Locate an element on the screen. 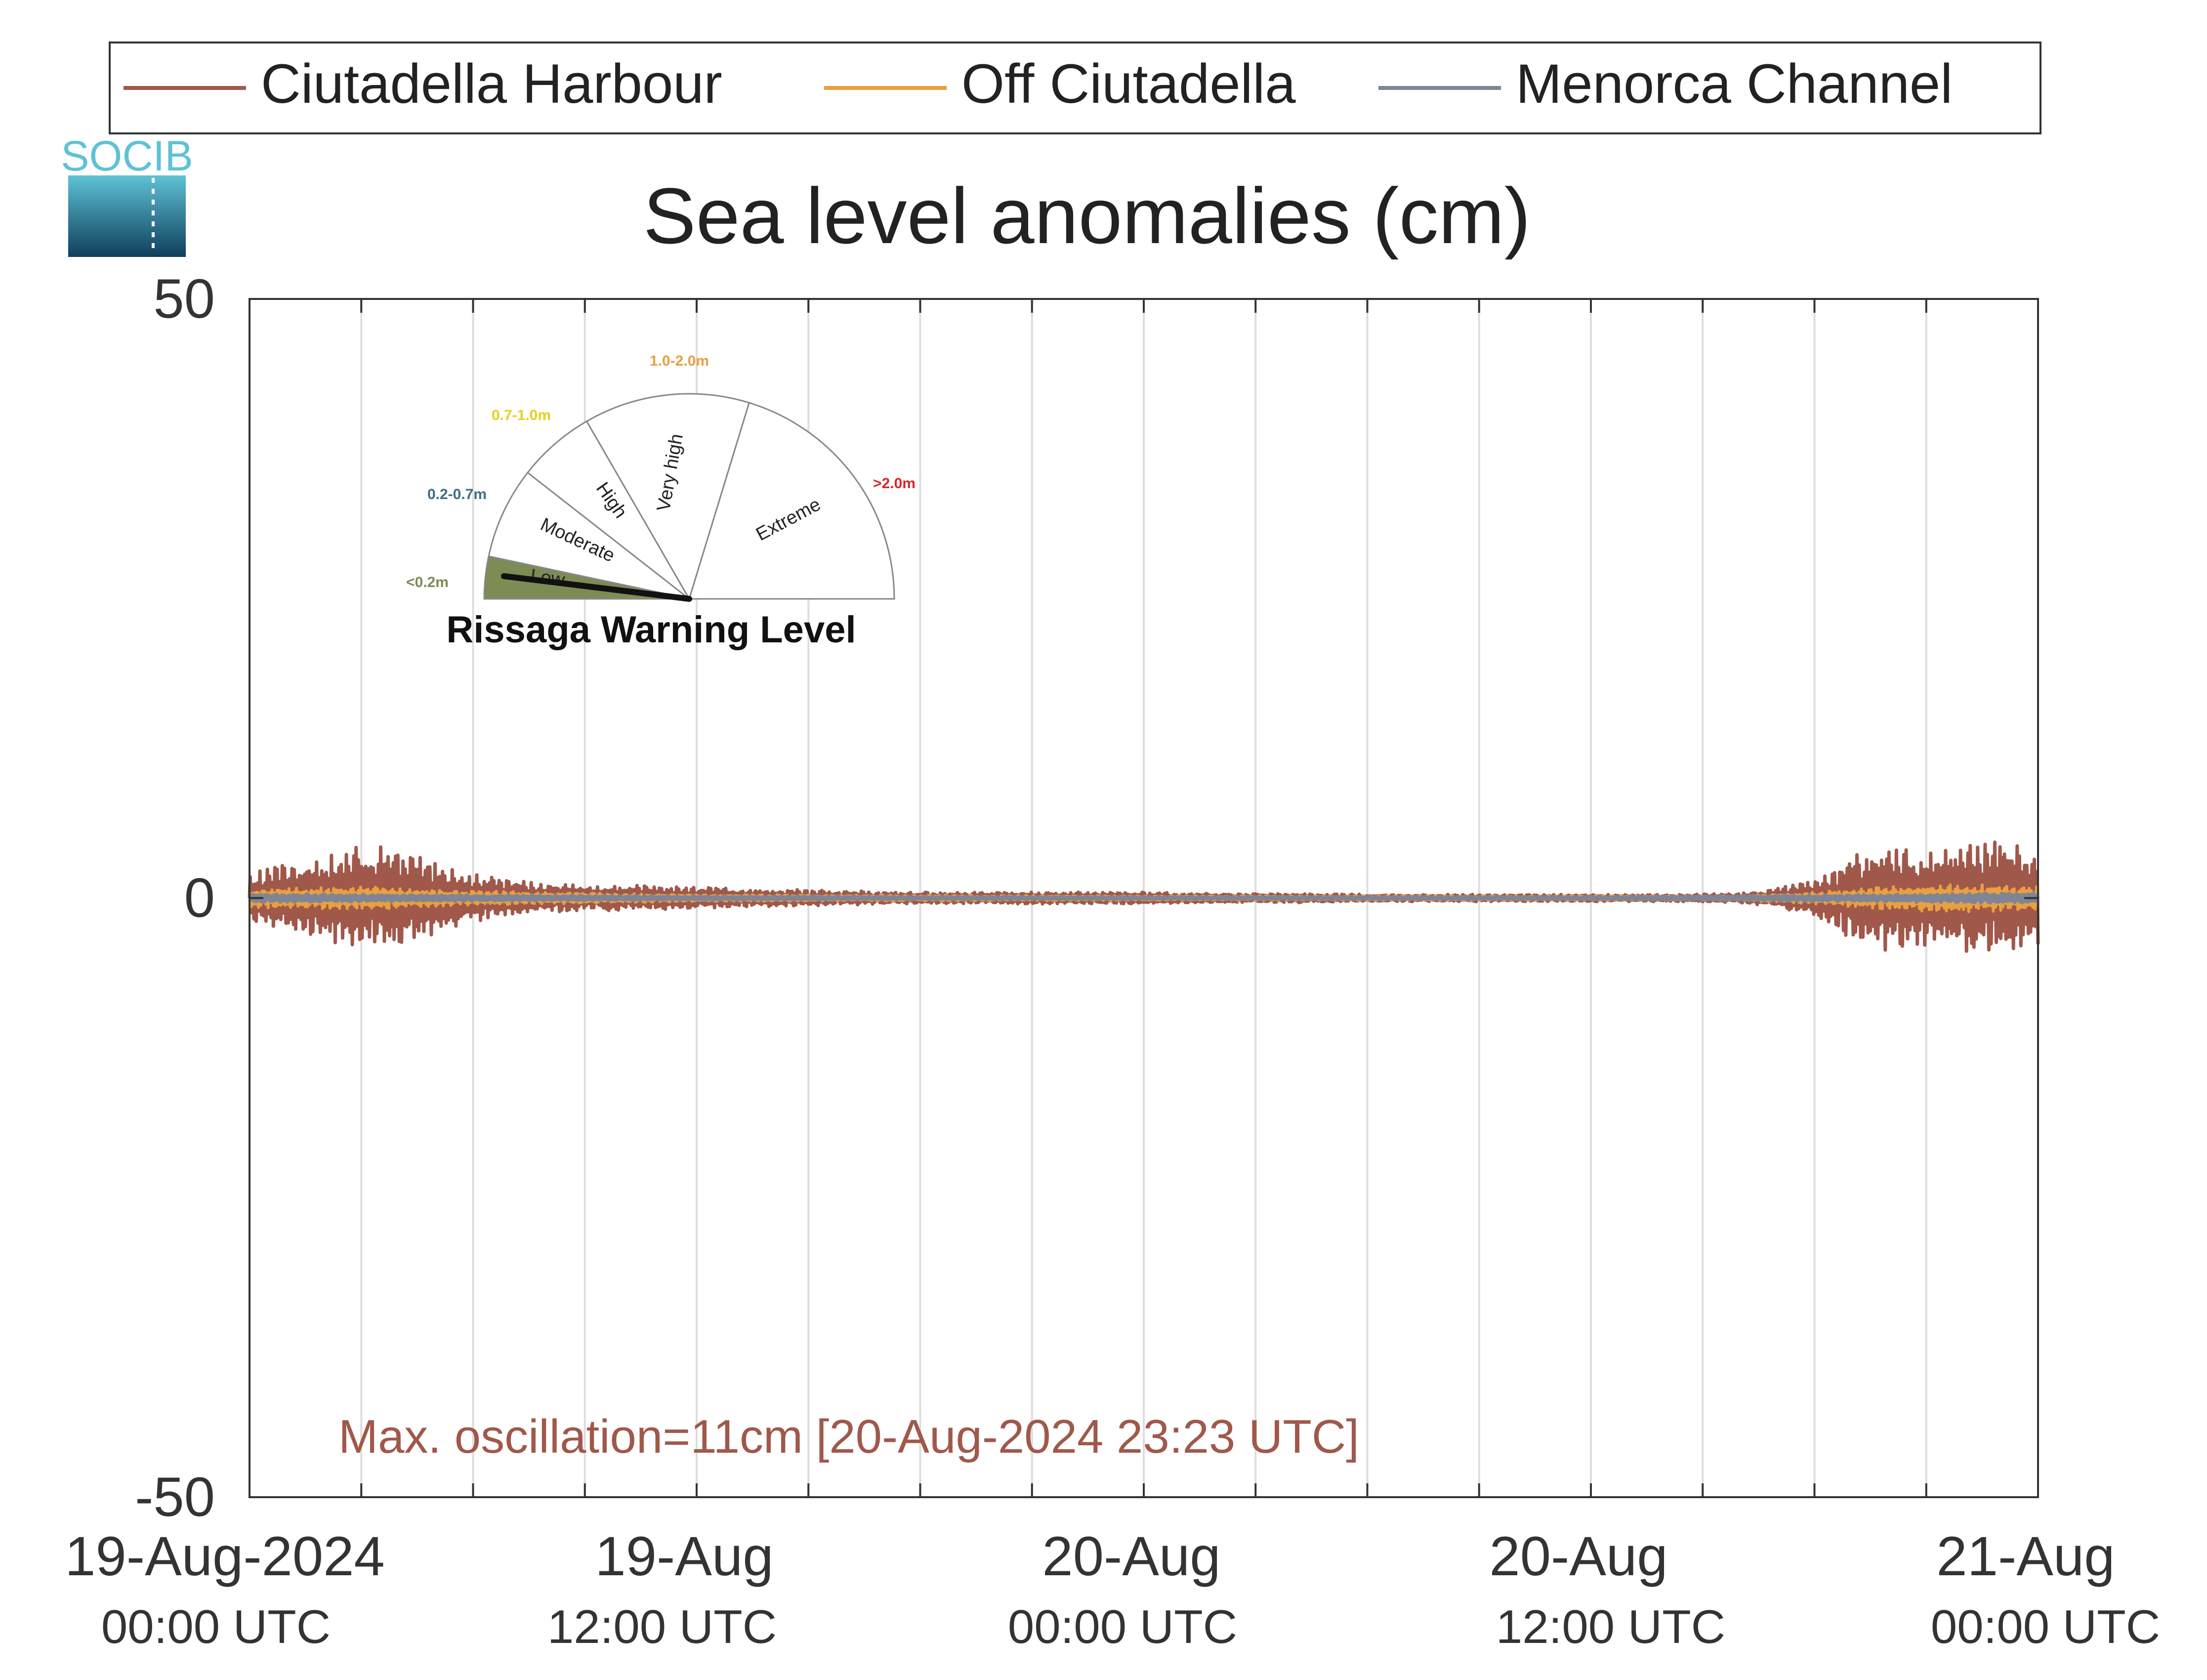 Image resolution: width=2207 pixels, height=1680 pixels. series-line is located at coordinates (1144, 898).